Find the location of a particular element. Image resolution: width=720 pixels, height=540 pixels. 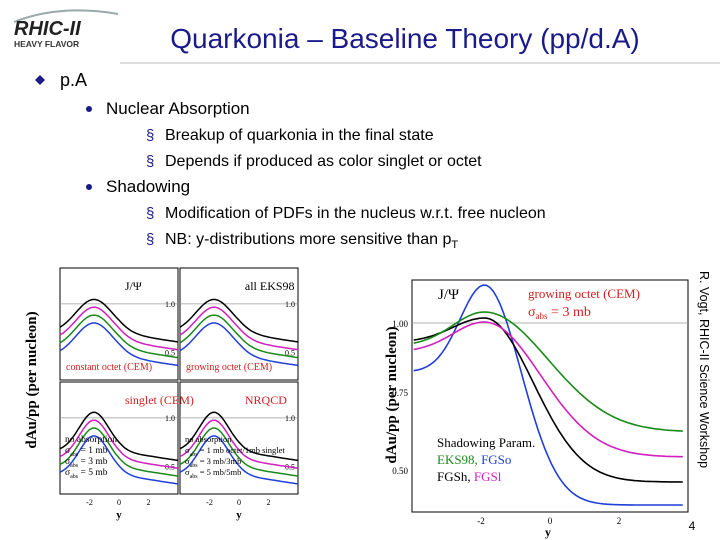

legend-entry: σabs = 1 mb is located at coordinates (86, 452).